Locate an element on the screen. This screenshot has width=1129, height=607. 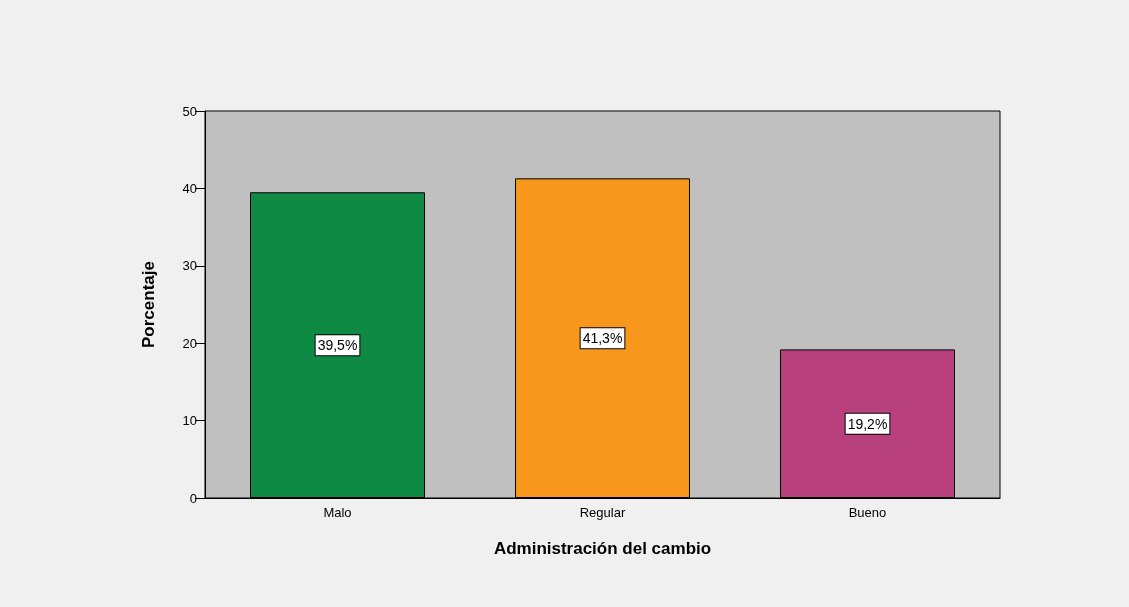
y-tick-label: 20 is located at coordinates (189, 343).